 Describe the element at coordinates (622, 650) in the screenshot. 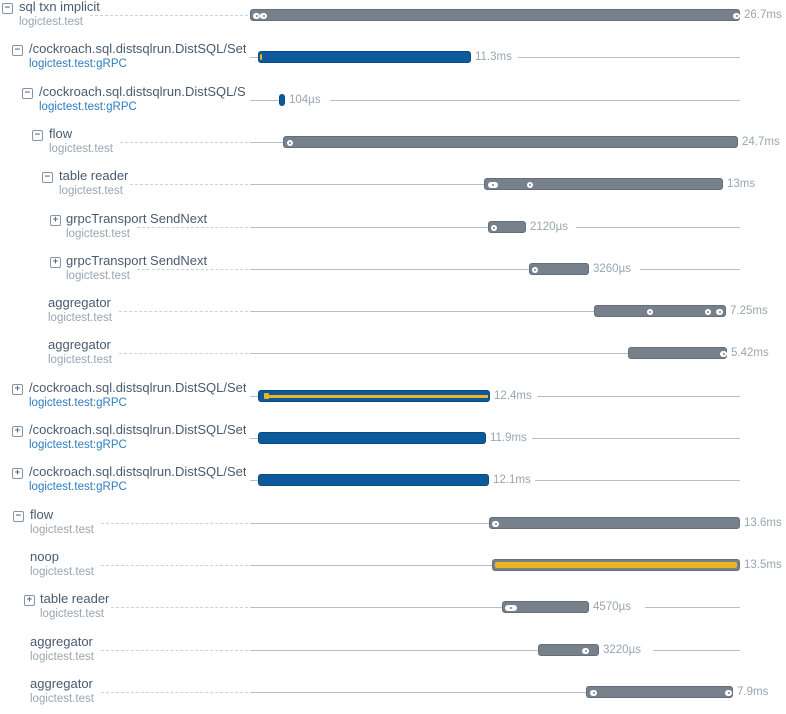

I see `span-duration: 3220µs` at that location.